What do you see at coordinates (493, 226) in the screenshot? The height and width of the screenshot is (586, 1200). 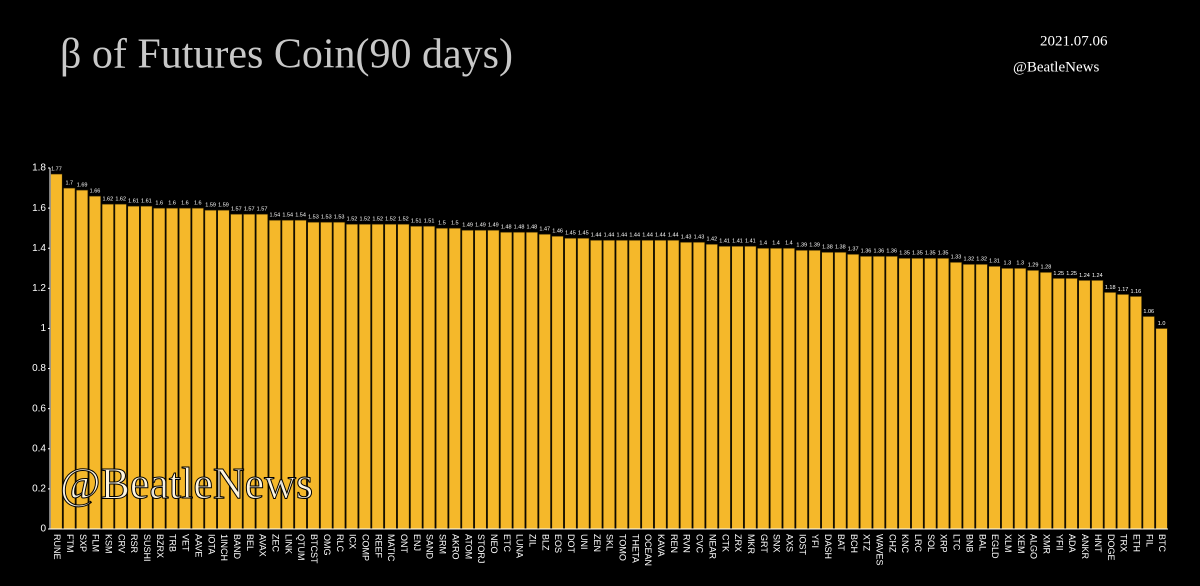 I see `value-label: 1.49` at bounding box center [493, 226].